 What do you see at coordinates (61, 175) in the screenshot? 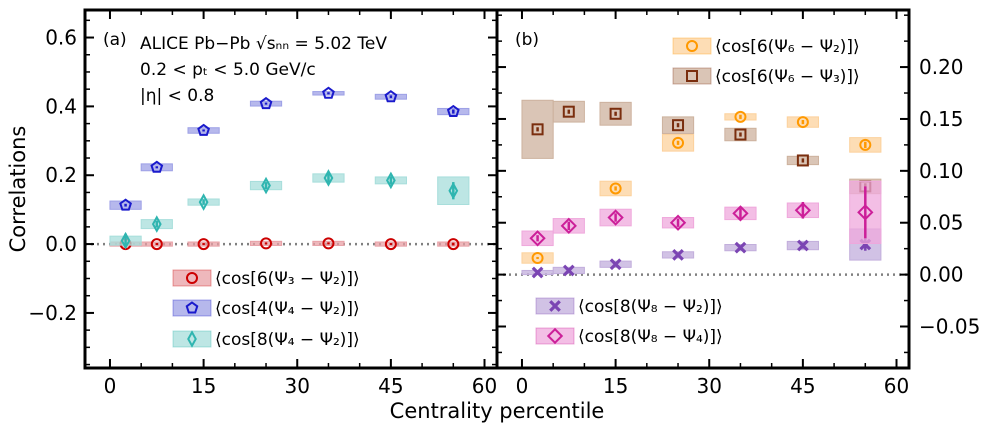
I see `y-tick-label: 0.2` at bounding box center [61, 175].